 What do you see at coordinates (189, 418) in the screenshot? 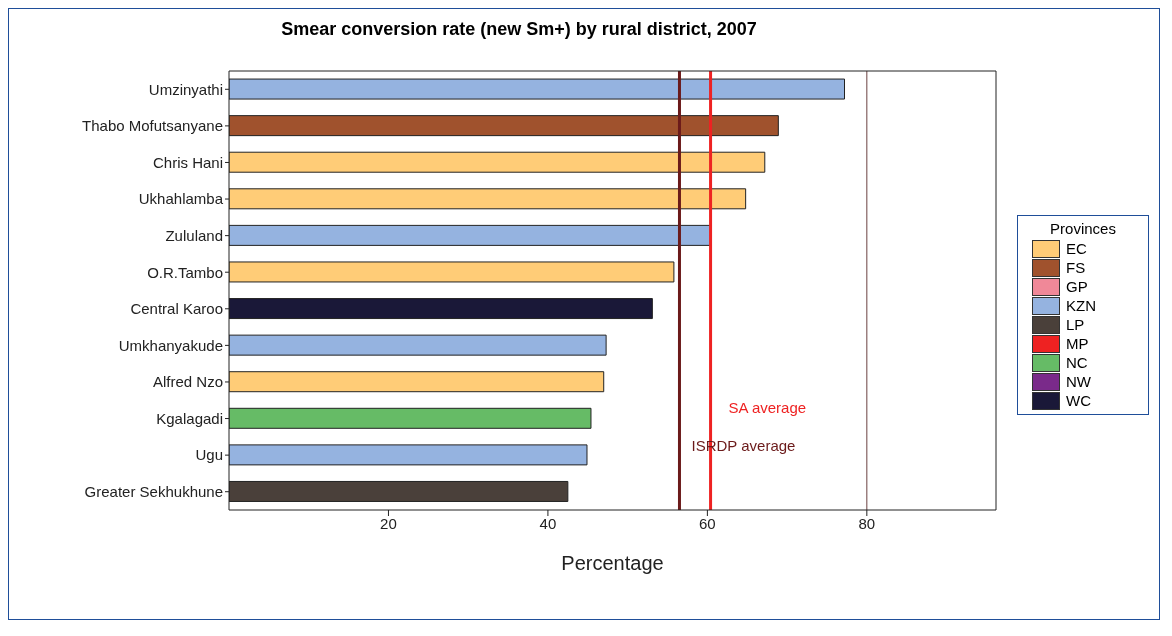
I see `y-tick-label: Kgalagadi` at bounding box center [189, 418].